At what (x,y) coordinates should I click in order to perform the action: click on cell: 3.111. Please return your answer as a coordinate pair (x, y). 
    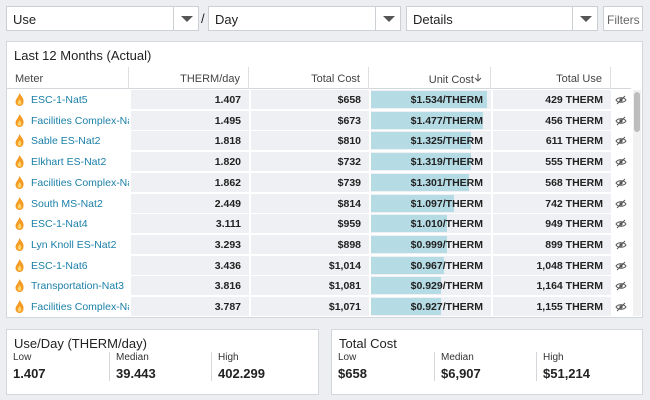
    Looking at the image, I should click on (189, 224).